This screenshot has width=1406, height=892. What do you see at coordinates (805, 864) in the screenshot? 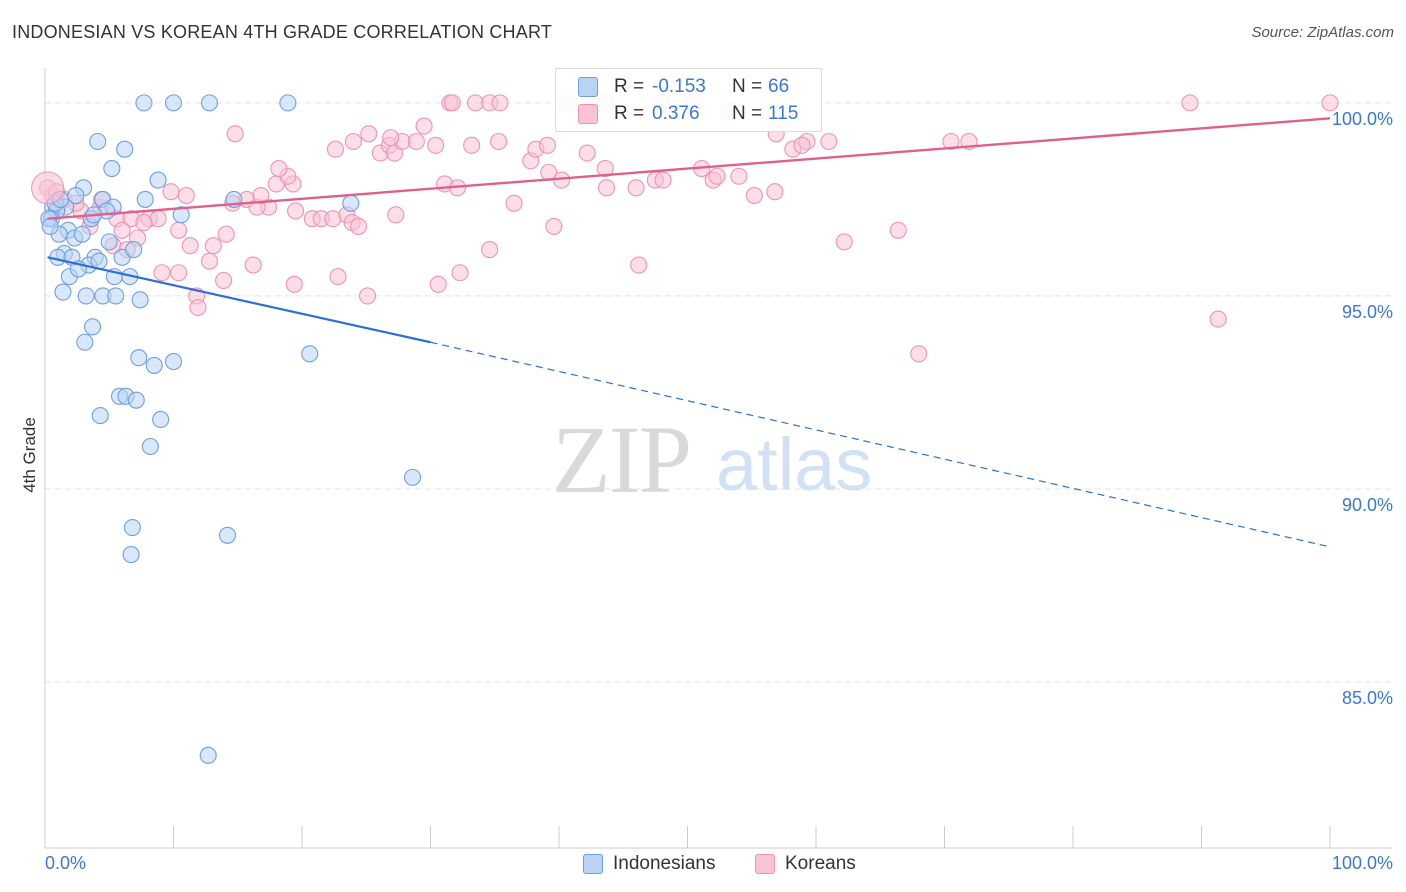
I see `series-legend-koreans: Koreans` at bounding box center [805, 864].